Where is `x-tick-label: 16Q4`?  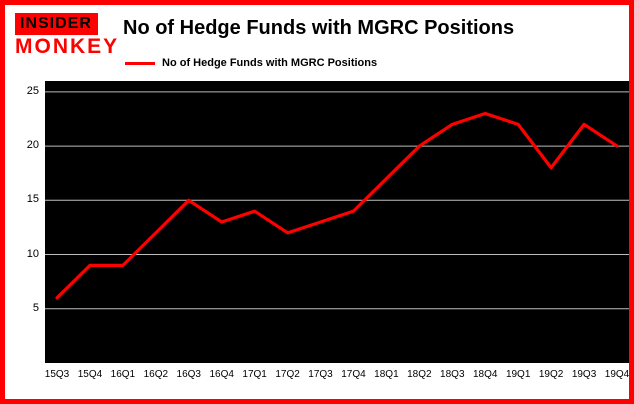 x-tick-label: 16Q4 is located at coordinates (221, 374).